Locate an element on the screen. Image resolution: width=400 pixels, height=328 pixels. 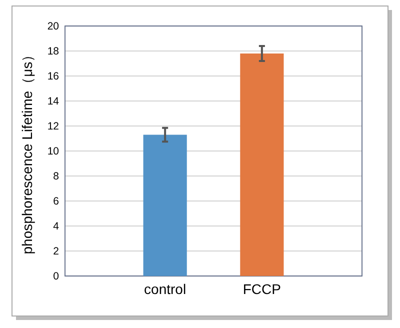
y-tick-label: 0 is located at coordinates (56, 276).